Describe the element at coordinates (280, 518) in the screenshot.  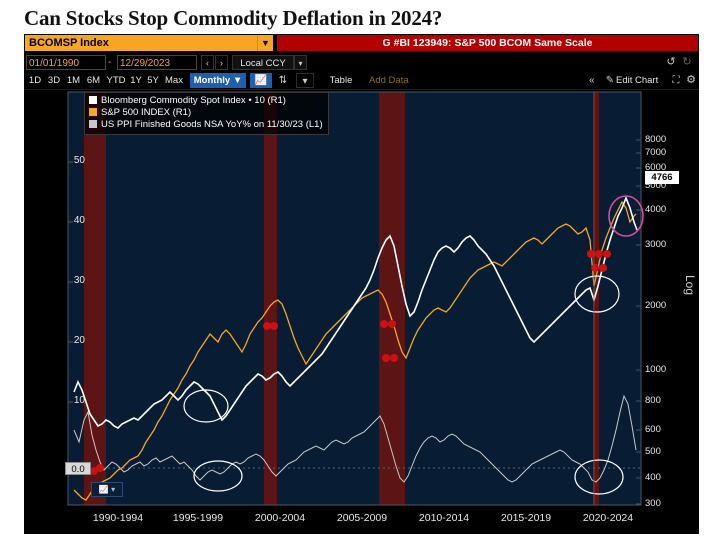
I see `x-tick-2000-2004: 2000-2004` at that location.